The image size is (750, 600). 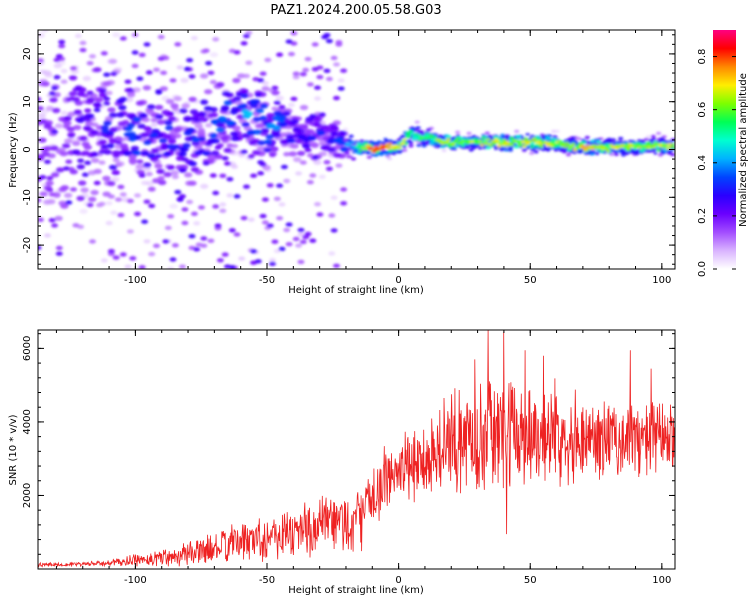 What do you see at coordinates (267, 280) in the screenshot?
I see `x-tick-label: -50` at bounding box center [267, 280].